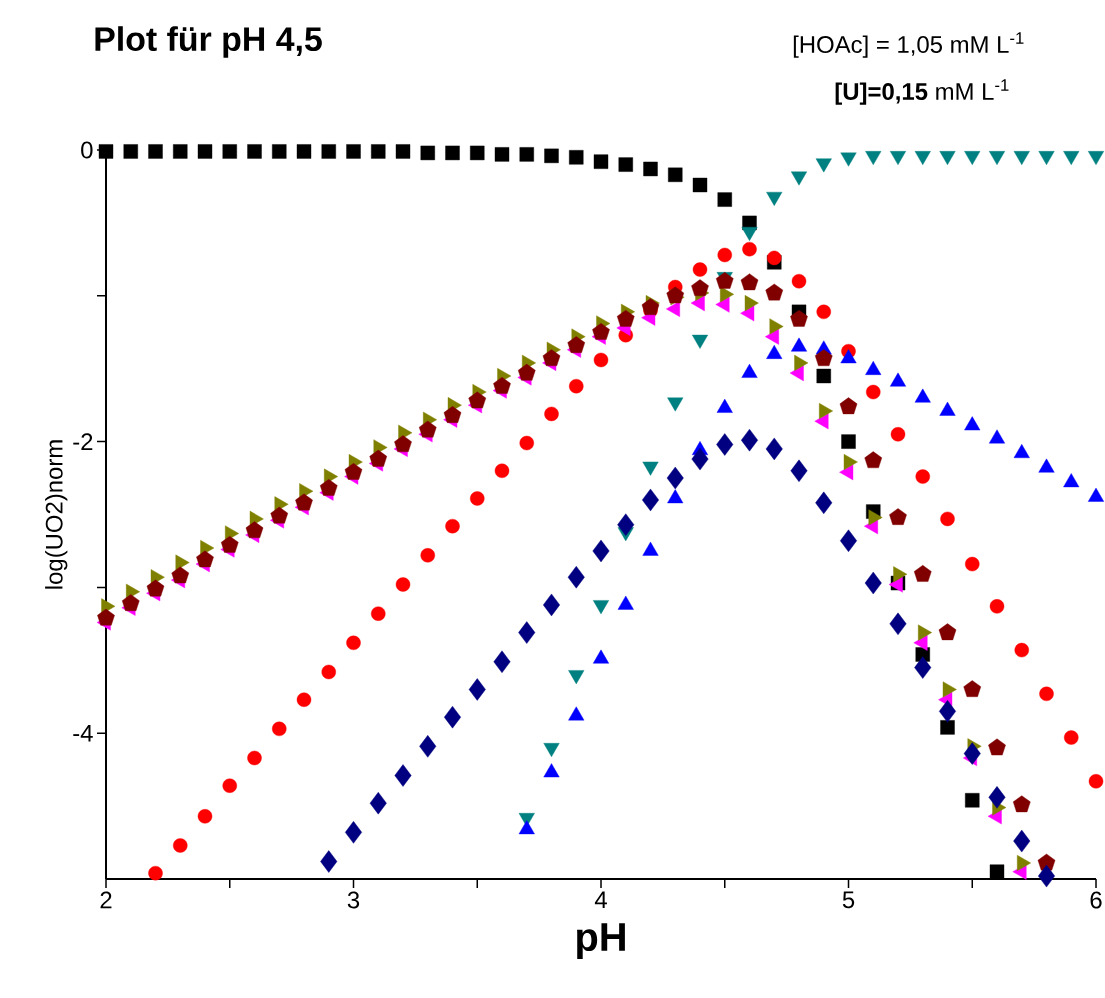 Image resolution: width=1105 pixels, height=998 pixels. Describe the element at coordinates (83, 441) in the screenshot. I see `y-tick-label: -2` at that location.